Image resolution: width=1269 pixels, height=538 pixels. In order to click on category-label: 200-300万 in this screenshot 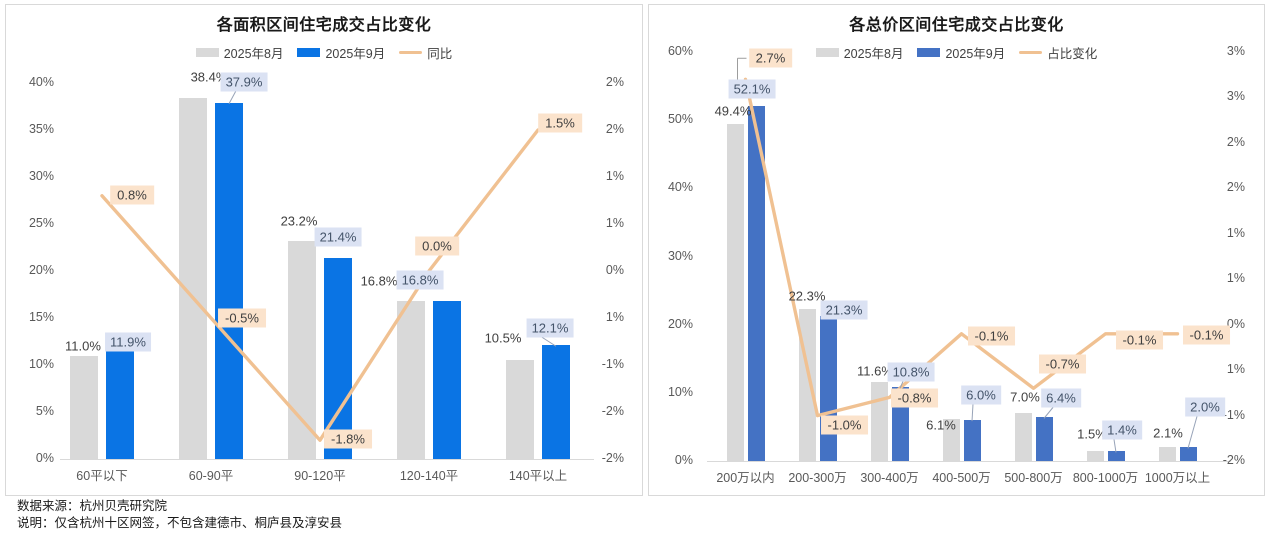, I will do `click(817, 478)`.